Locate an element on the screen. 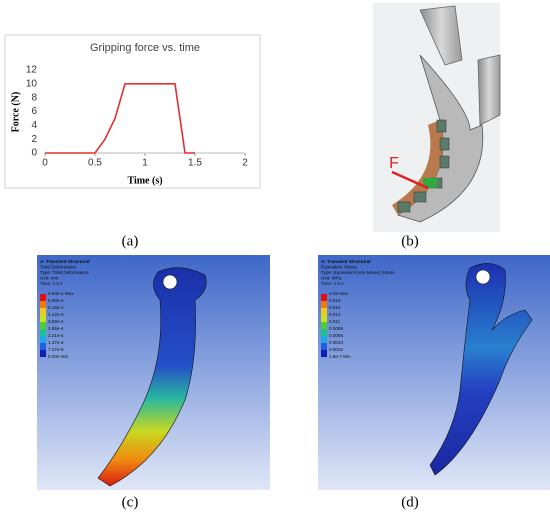 The height and width of the screenshot is (516, 550). force-arrow is located at coordinates (410, 180).